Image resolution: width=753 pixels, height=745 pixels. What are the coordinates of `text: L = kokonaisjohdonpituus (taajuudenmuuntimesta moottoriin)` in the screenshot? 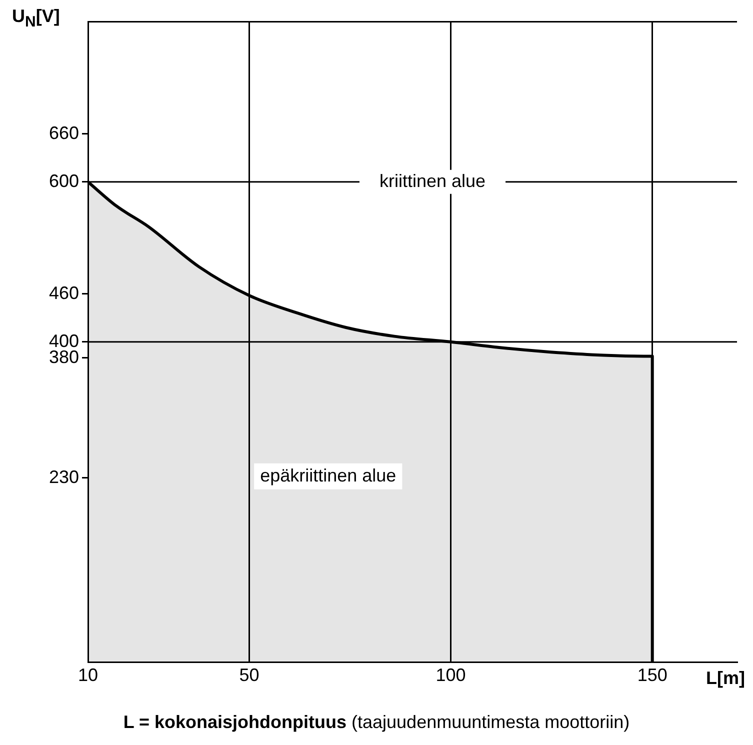 It's located at (376, 722).